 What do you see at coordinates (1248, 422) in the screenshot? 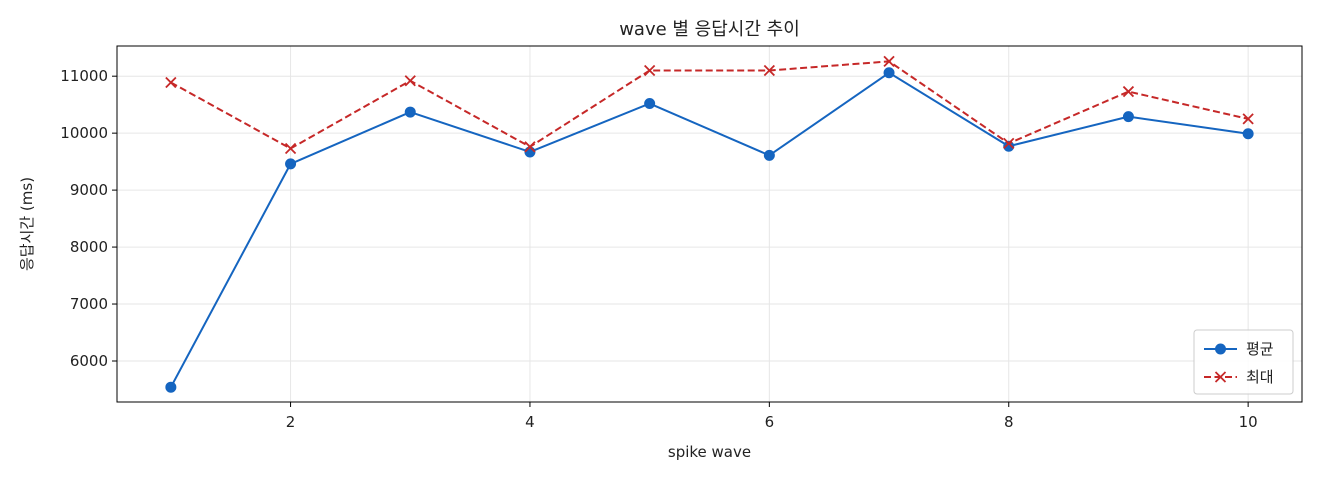
I see `x-tick-label: 10` at bounding box center [1248, 422].